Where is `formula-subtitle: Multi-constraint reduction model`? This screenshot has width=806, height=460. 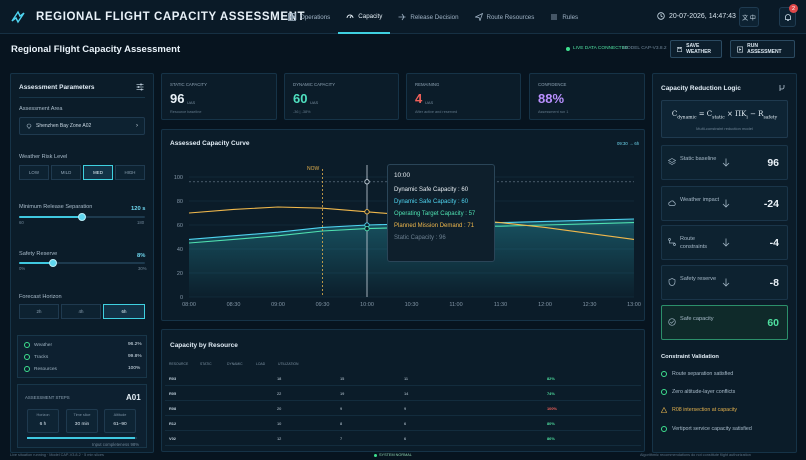
formula-subtitle: Multi-constraint reduction model is located at coordinates (724, 128).